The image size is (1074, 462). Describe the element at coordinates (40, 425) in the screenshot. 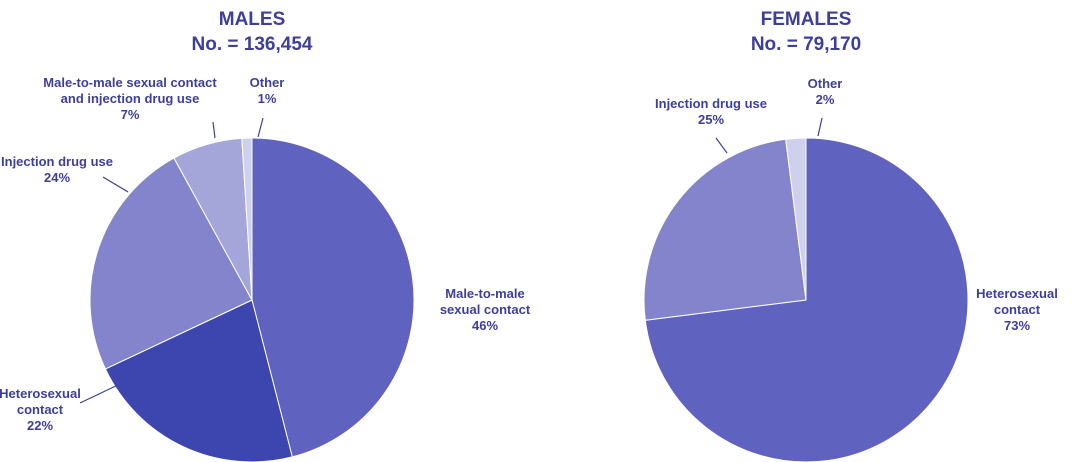

I see `males-label-heterosexual-contact-percent: 22%` at that location.